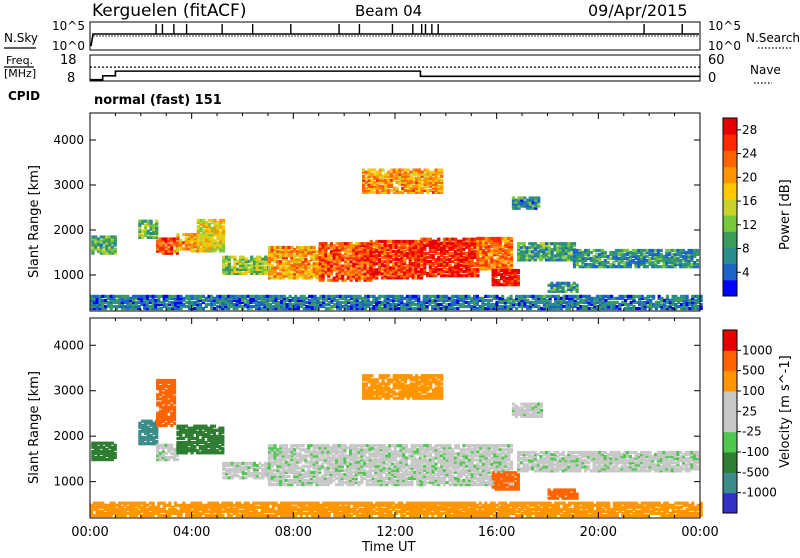  I want to click on colorbar-segment, so click(730, 223).